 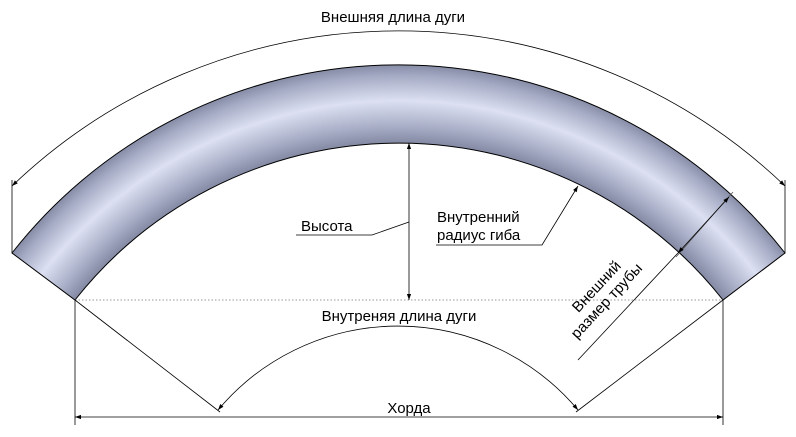 I want to click on height-leader, so click(x=353, y=228).